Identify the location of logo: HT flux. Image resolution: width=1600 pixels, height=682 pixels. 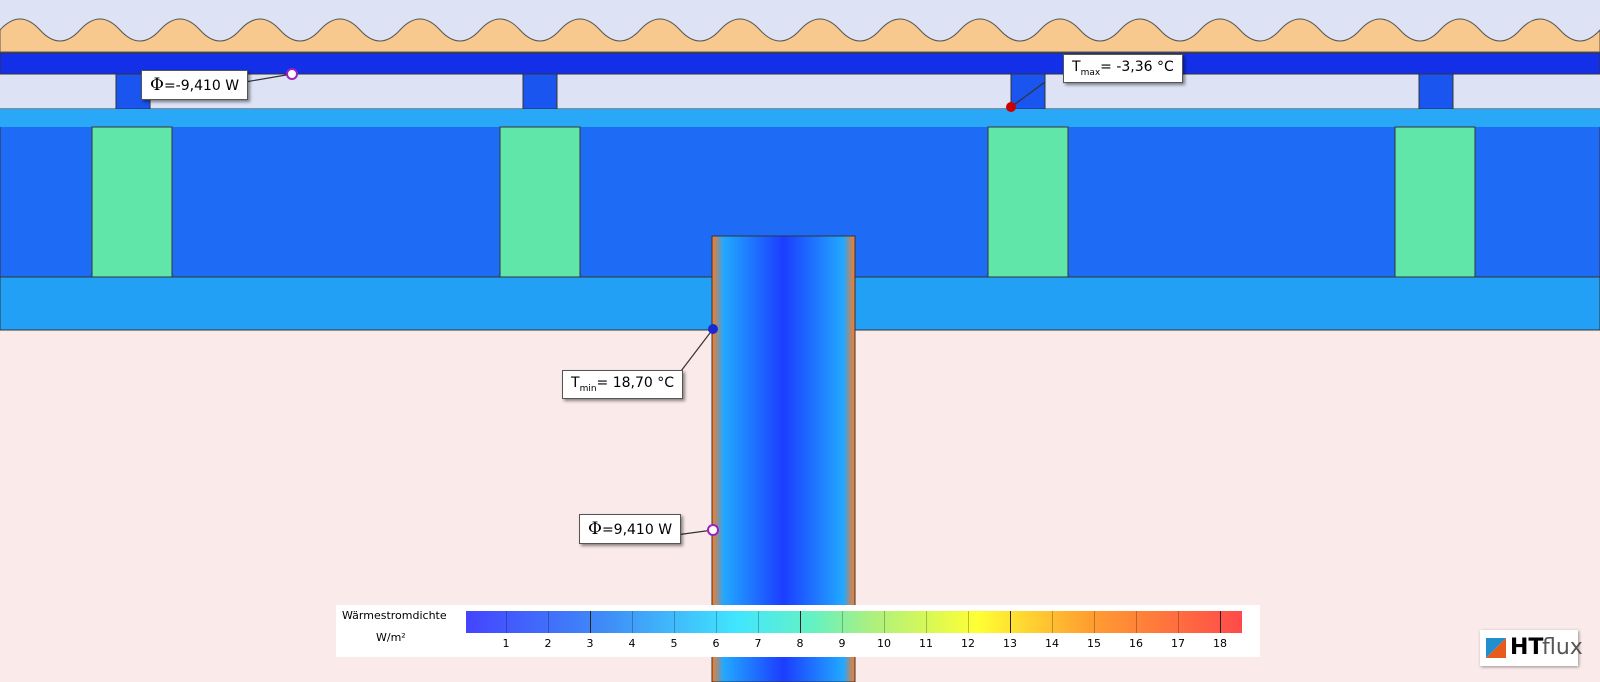
(1531, 648).